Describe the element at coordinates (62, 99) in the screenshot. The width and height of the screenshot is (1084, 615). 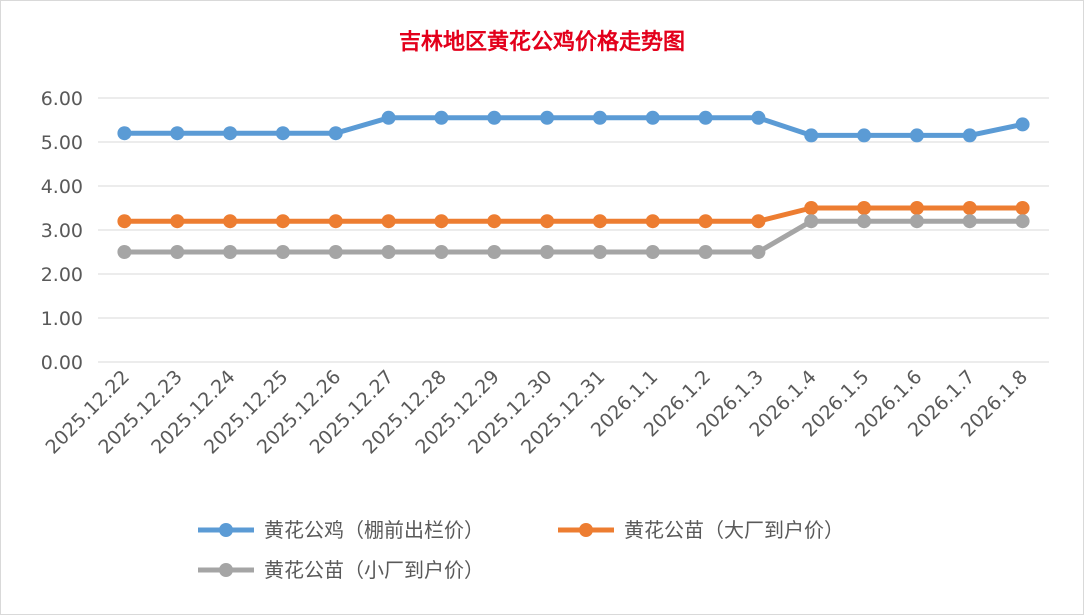
I see `y-tick-label: 6.00` at that location.